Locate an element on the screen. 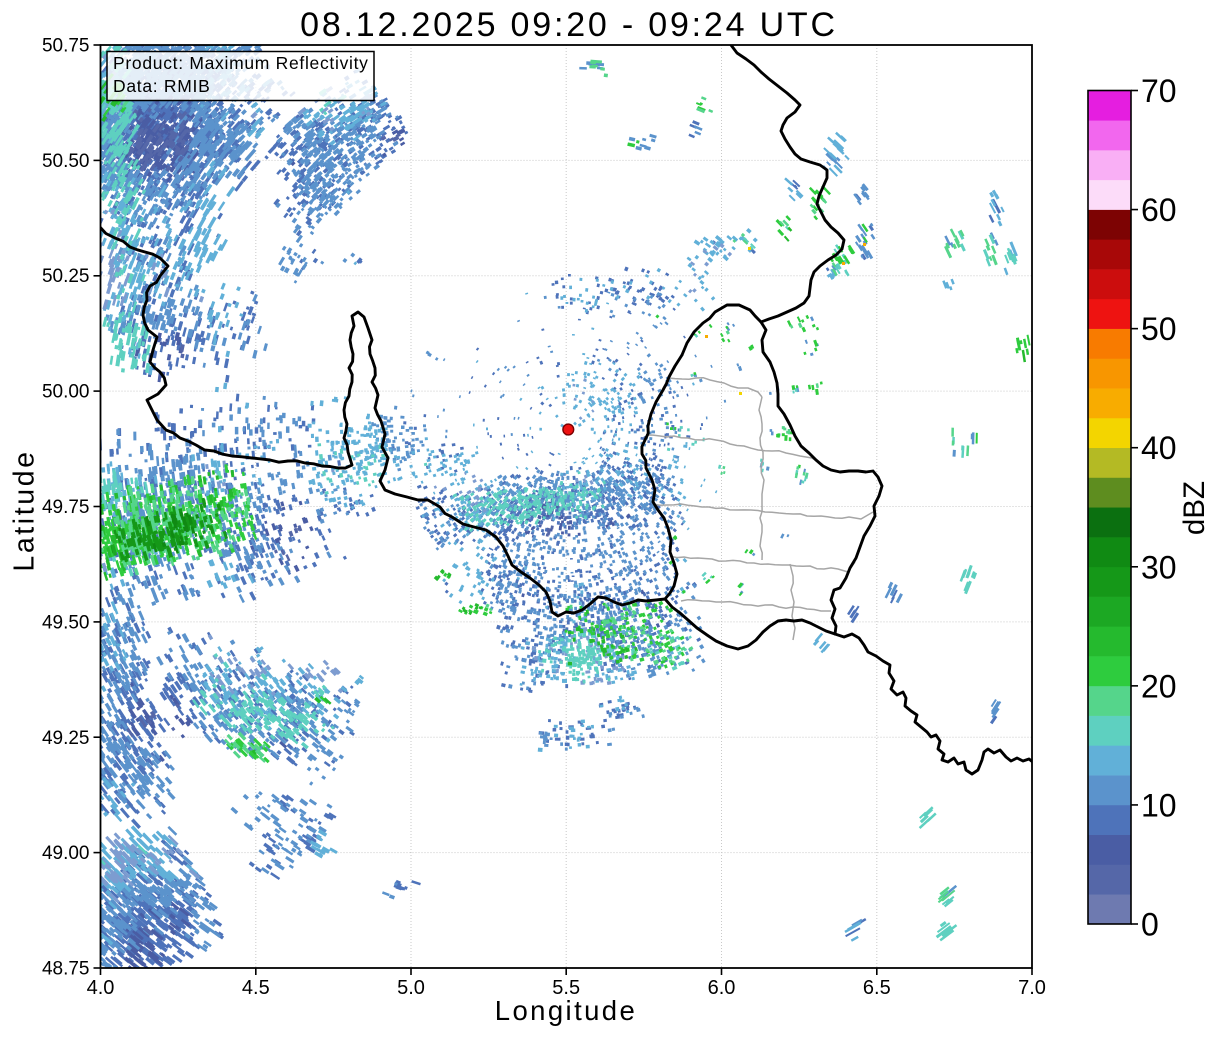  svg-text: 49.00 is located at coordinates (66, 853).